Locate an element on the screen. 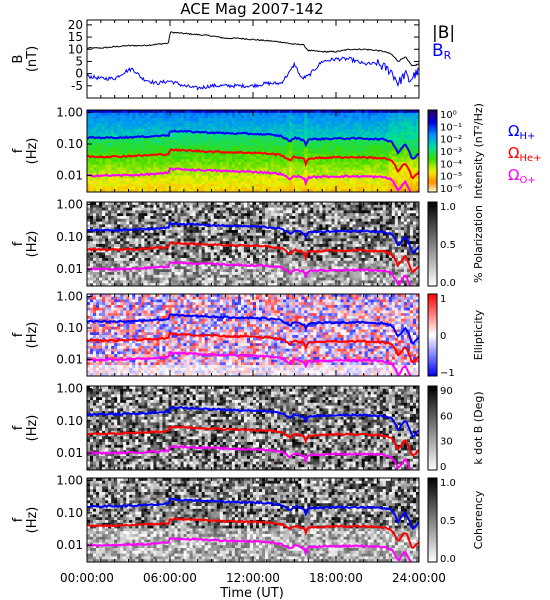 Image resolution: width=550 pixels, height=600 pixels. colorbar-tick-label: 10⁻⁵ is located at coordinates (451, 177).